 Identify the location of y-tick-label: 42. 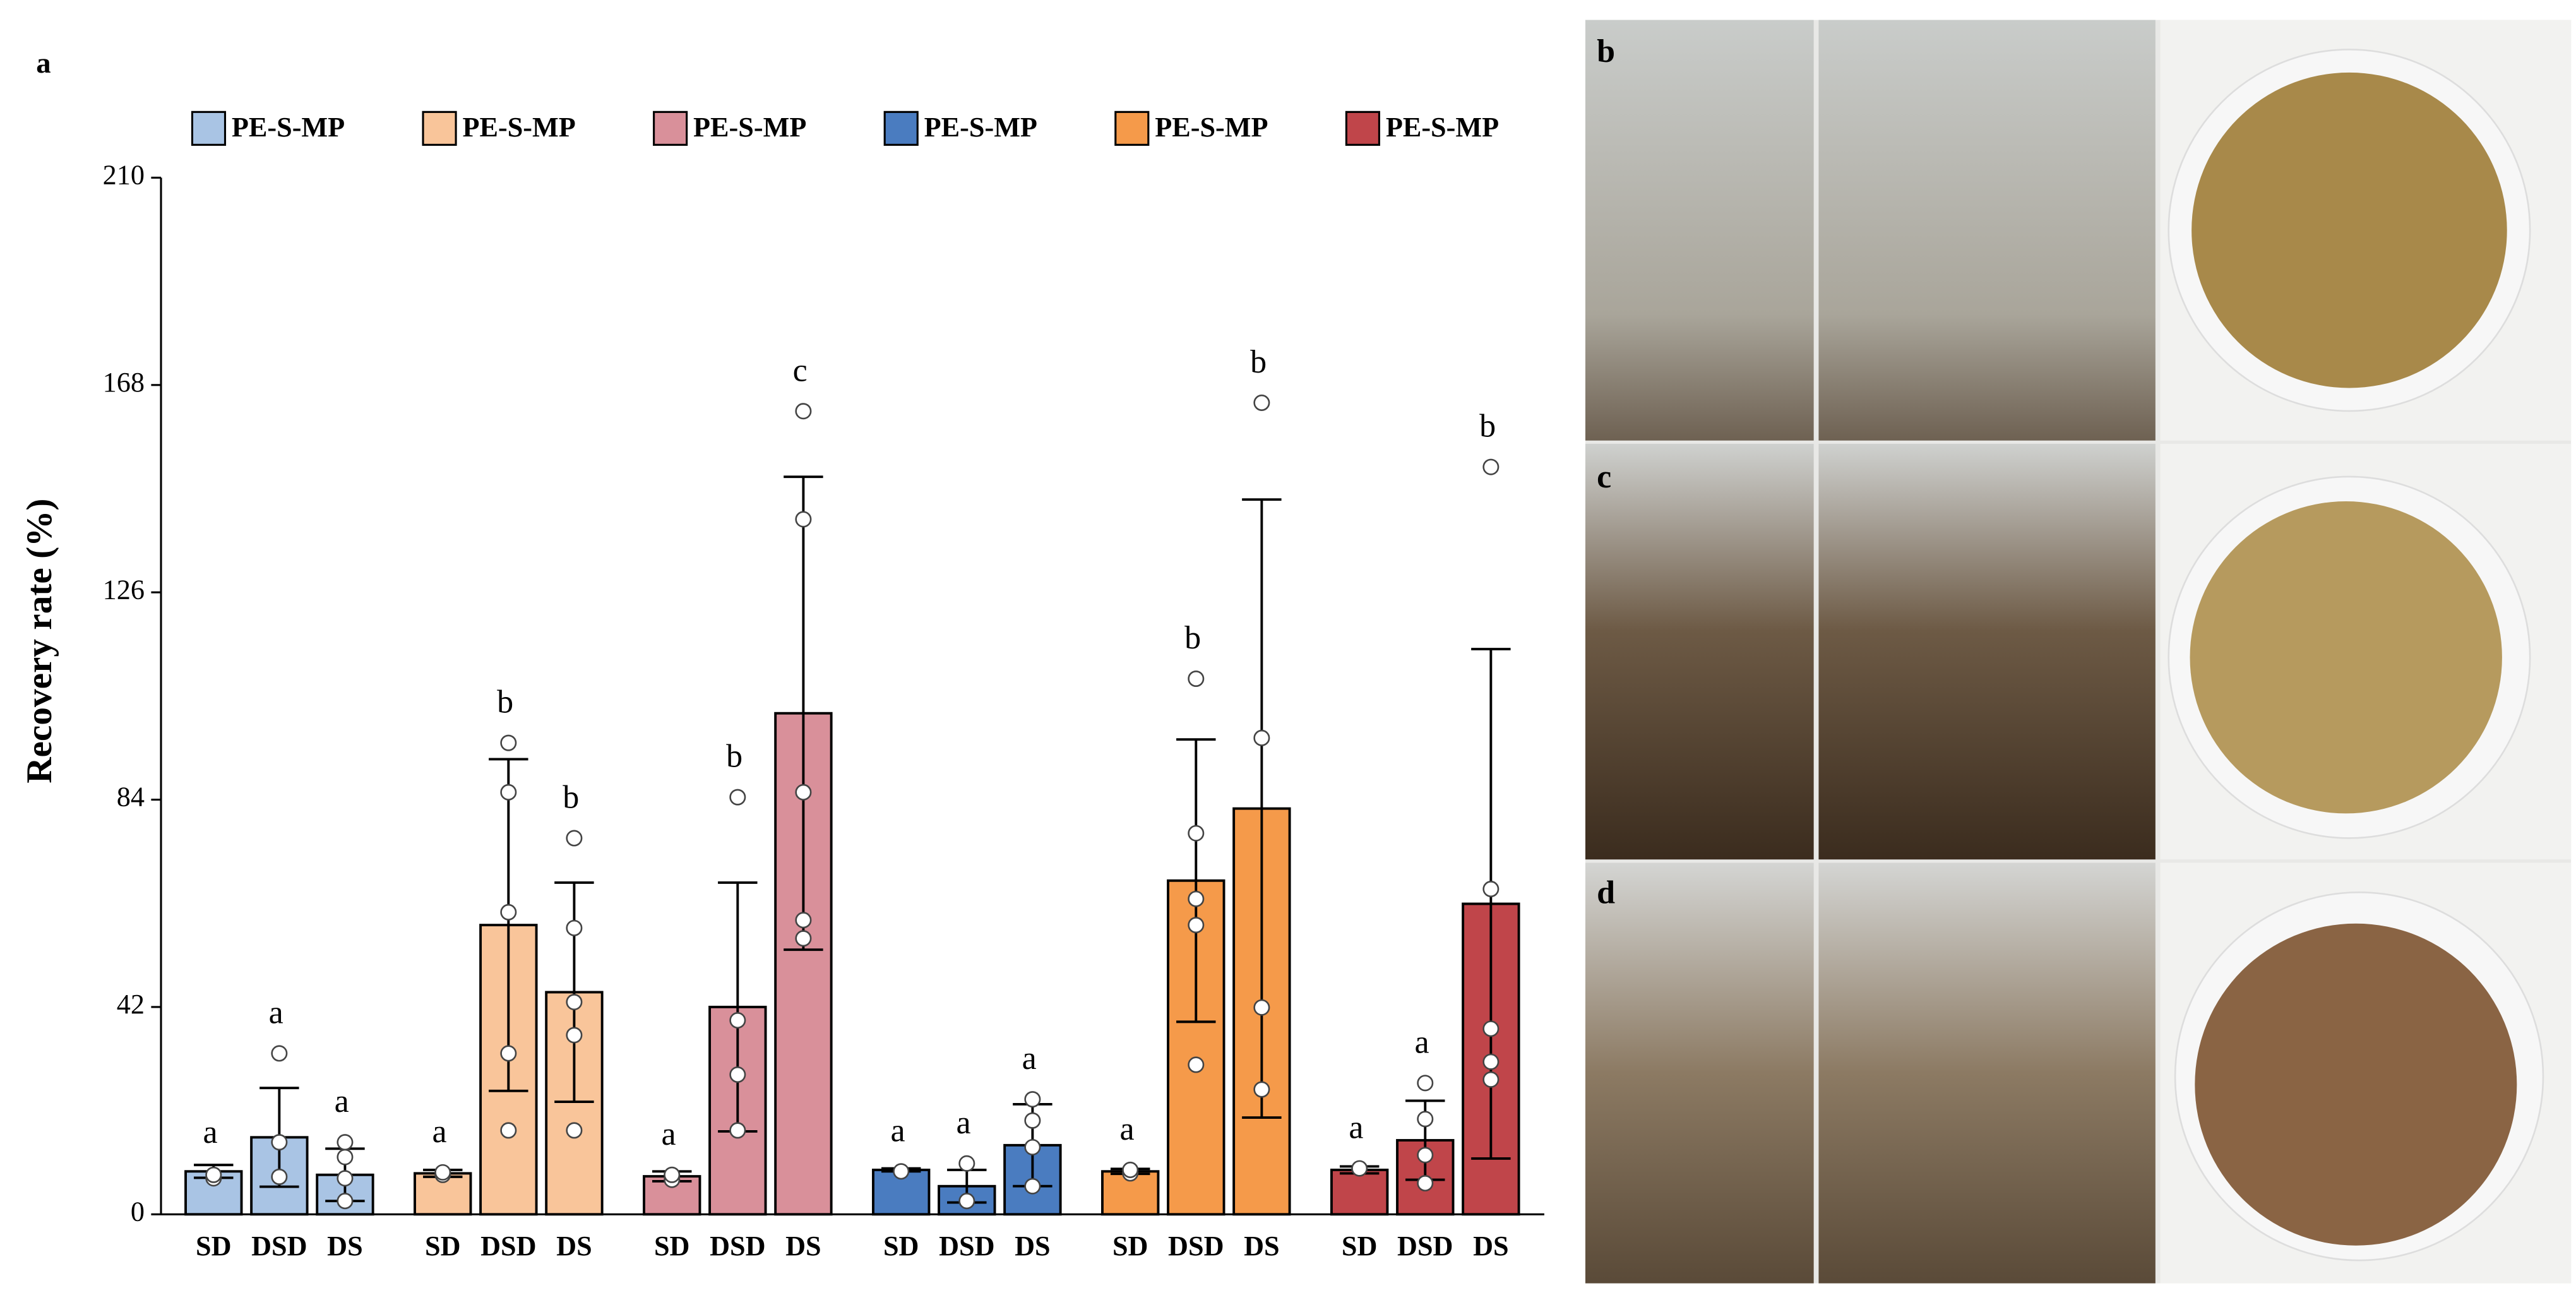
(131, 1004).